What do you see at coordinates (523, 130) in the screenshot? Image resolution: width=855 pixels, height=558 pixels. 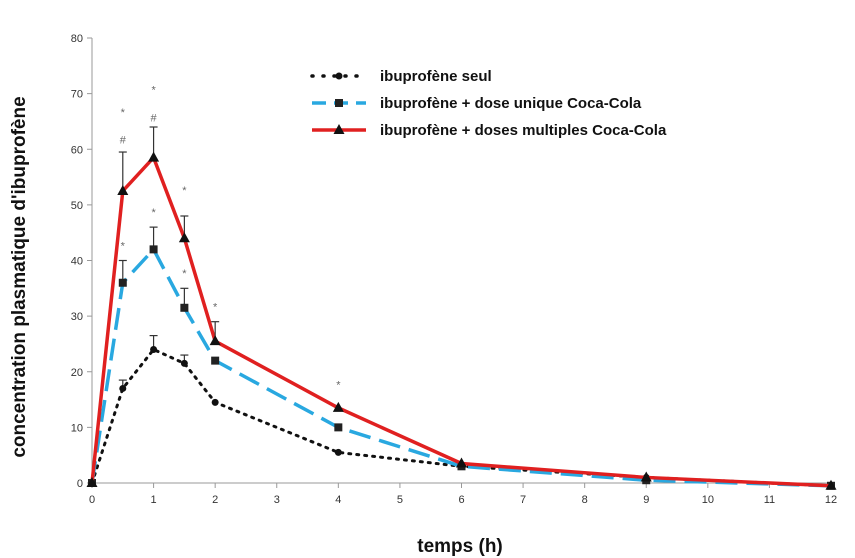 I see `legend-label: ibuprofène + doses multiples Coca-Cola` at bounding box center [523, 130].